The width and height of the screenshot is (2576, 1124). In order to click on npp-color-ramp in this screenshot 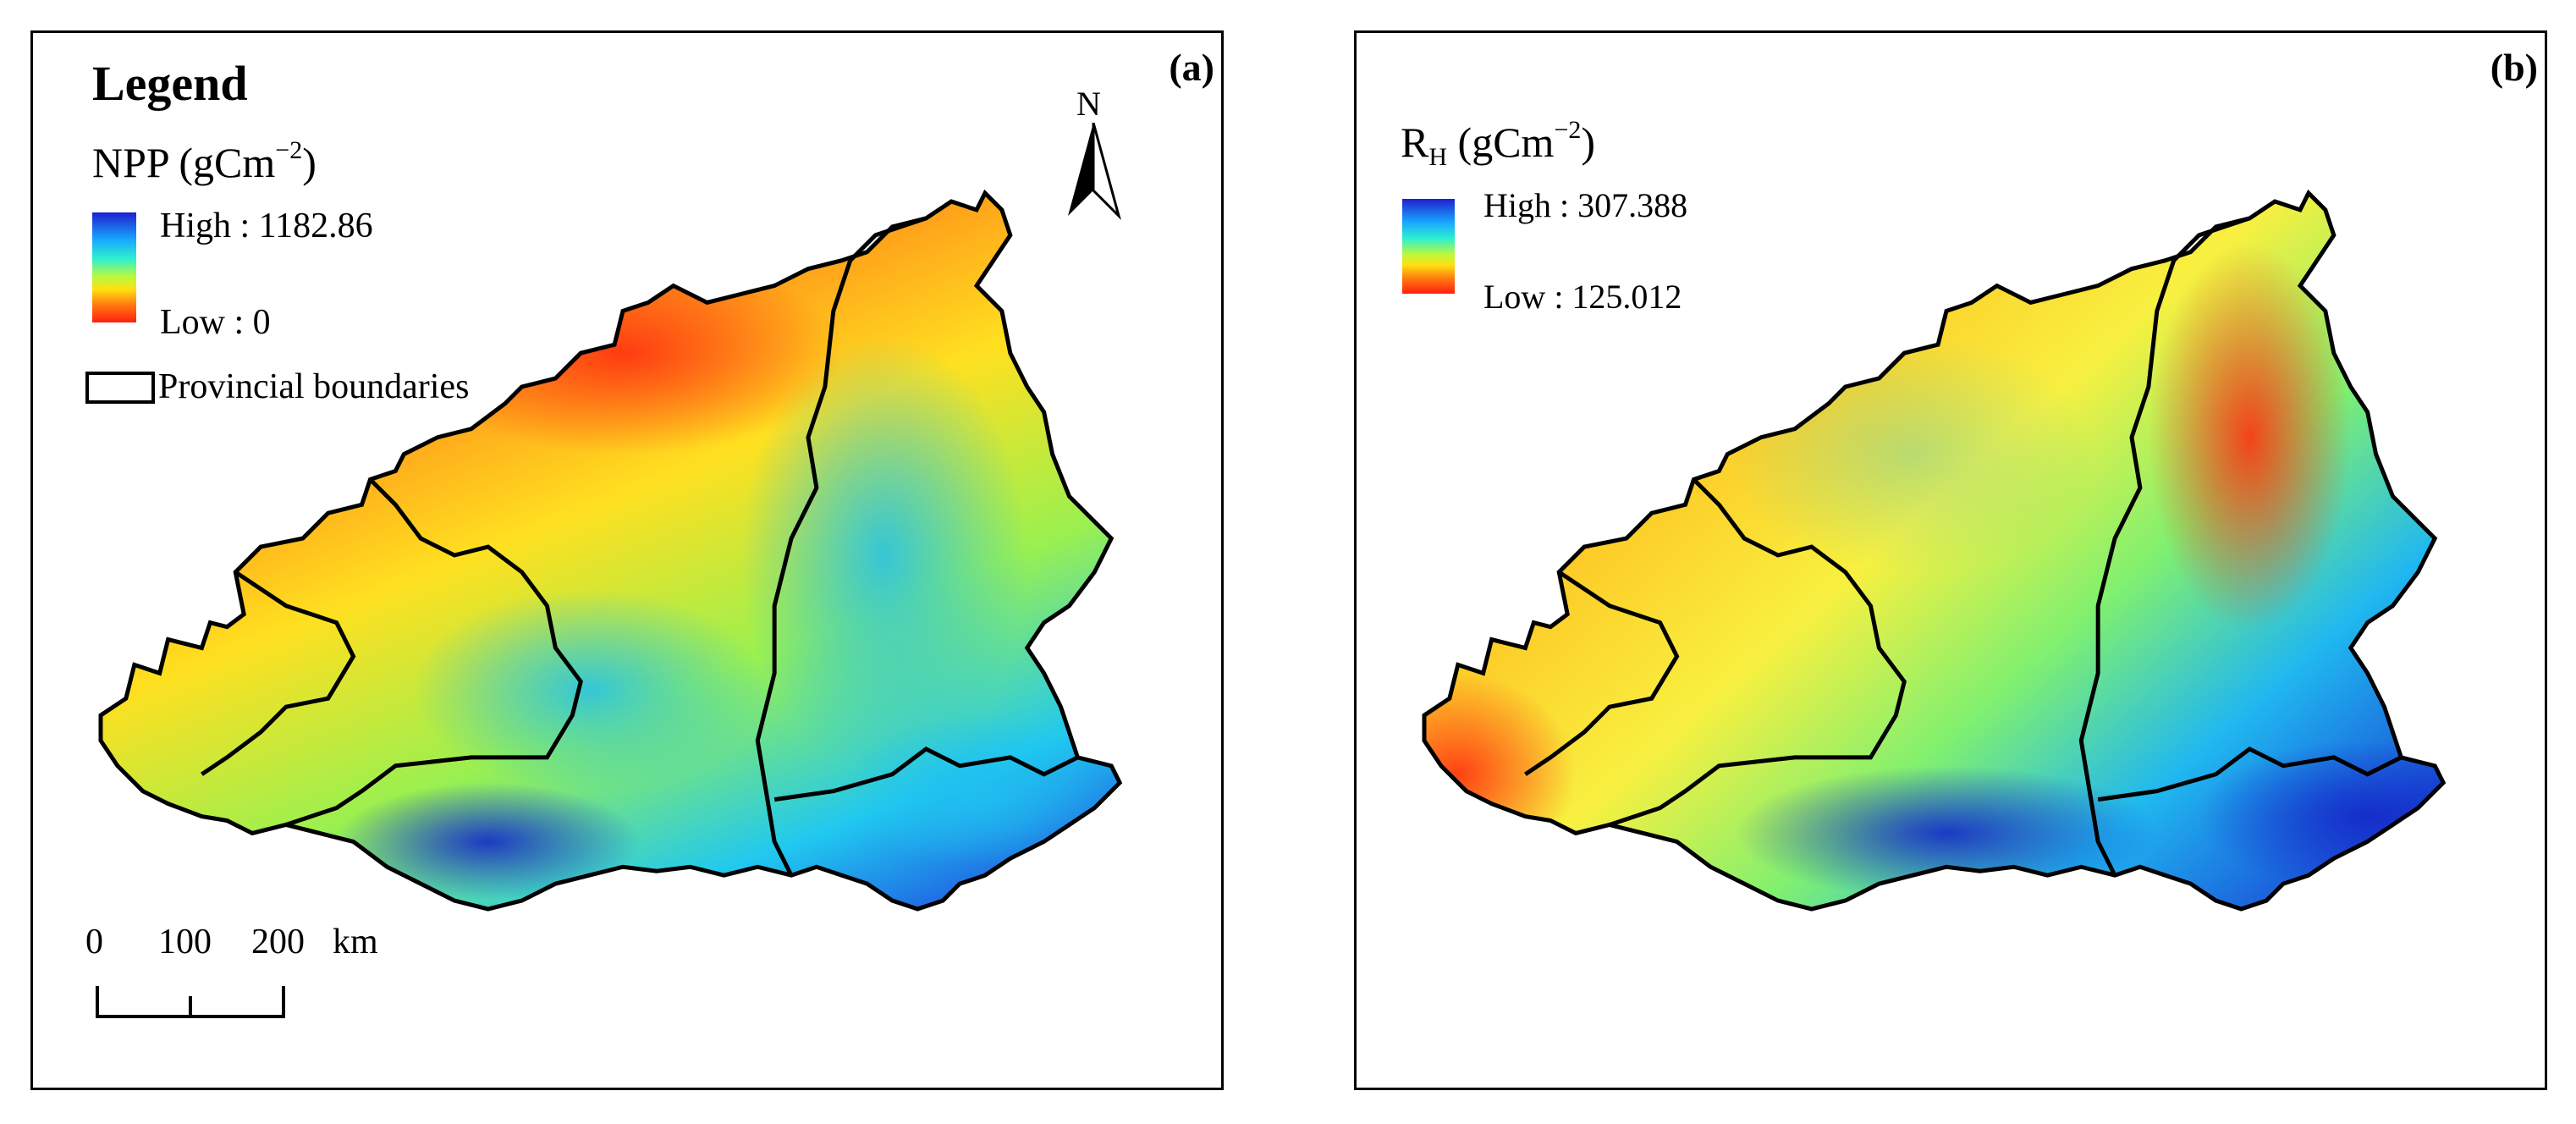, I will do `click(114, 267)`.